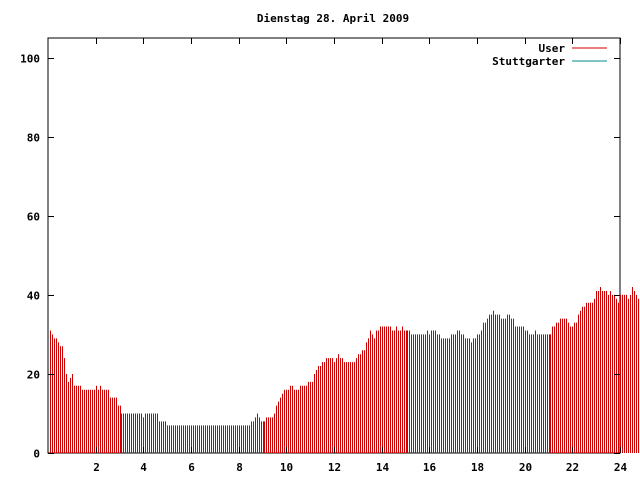 The height and width of the screenshot is (480, 640). What do you see at coordinates (33, 296) in the screenshot?
I see `y-tick-label: 40` at bounding box center [33, 296].